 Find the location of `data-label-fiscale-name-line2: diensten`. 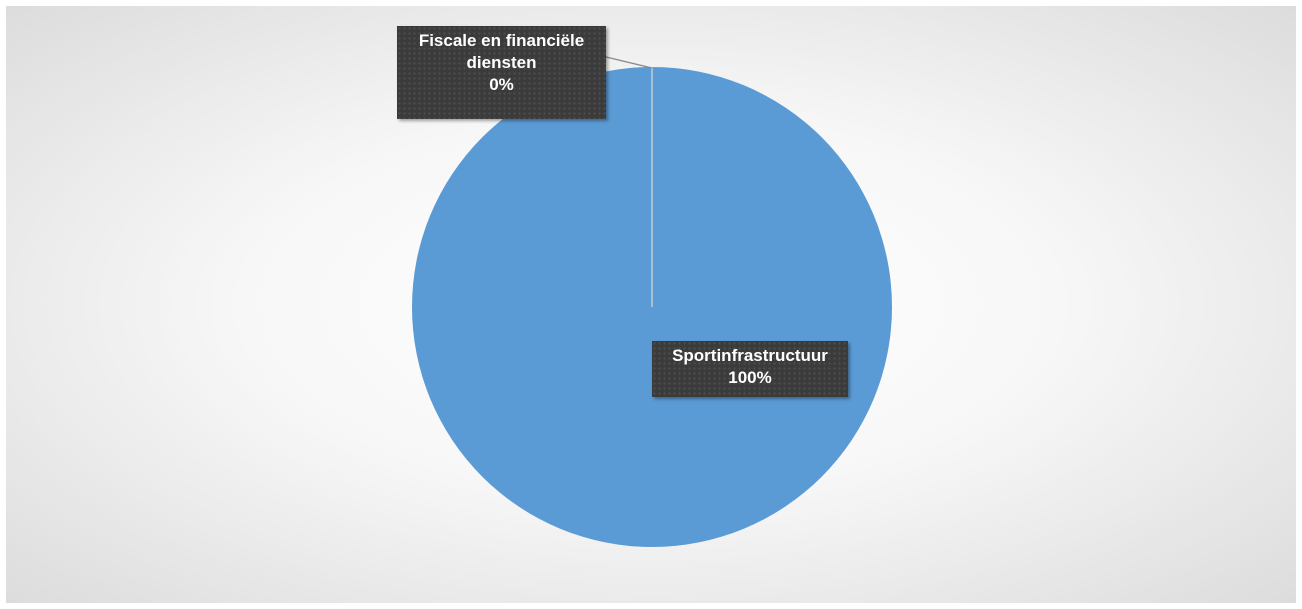

data-label-fiscale-name-line2: diensten is located at coordinates (501, 62).